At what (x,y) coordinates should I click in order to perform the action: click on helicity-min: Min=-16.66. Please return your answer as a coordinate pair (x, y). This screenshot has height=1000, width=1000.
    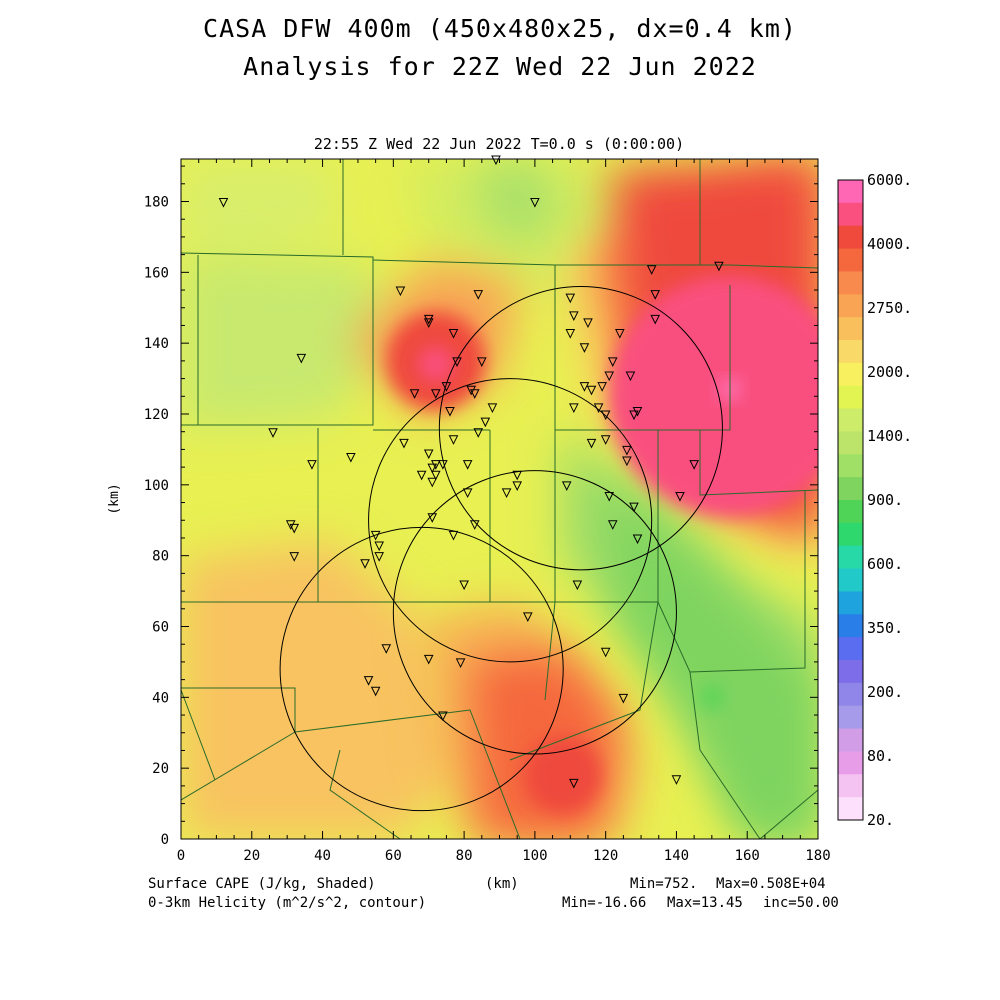
    Looking at the image, I should click on (604, 903).